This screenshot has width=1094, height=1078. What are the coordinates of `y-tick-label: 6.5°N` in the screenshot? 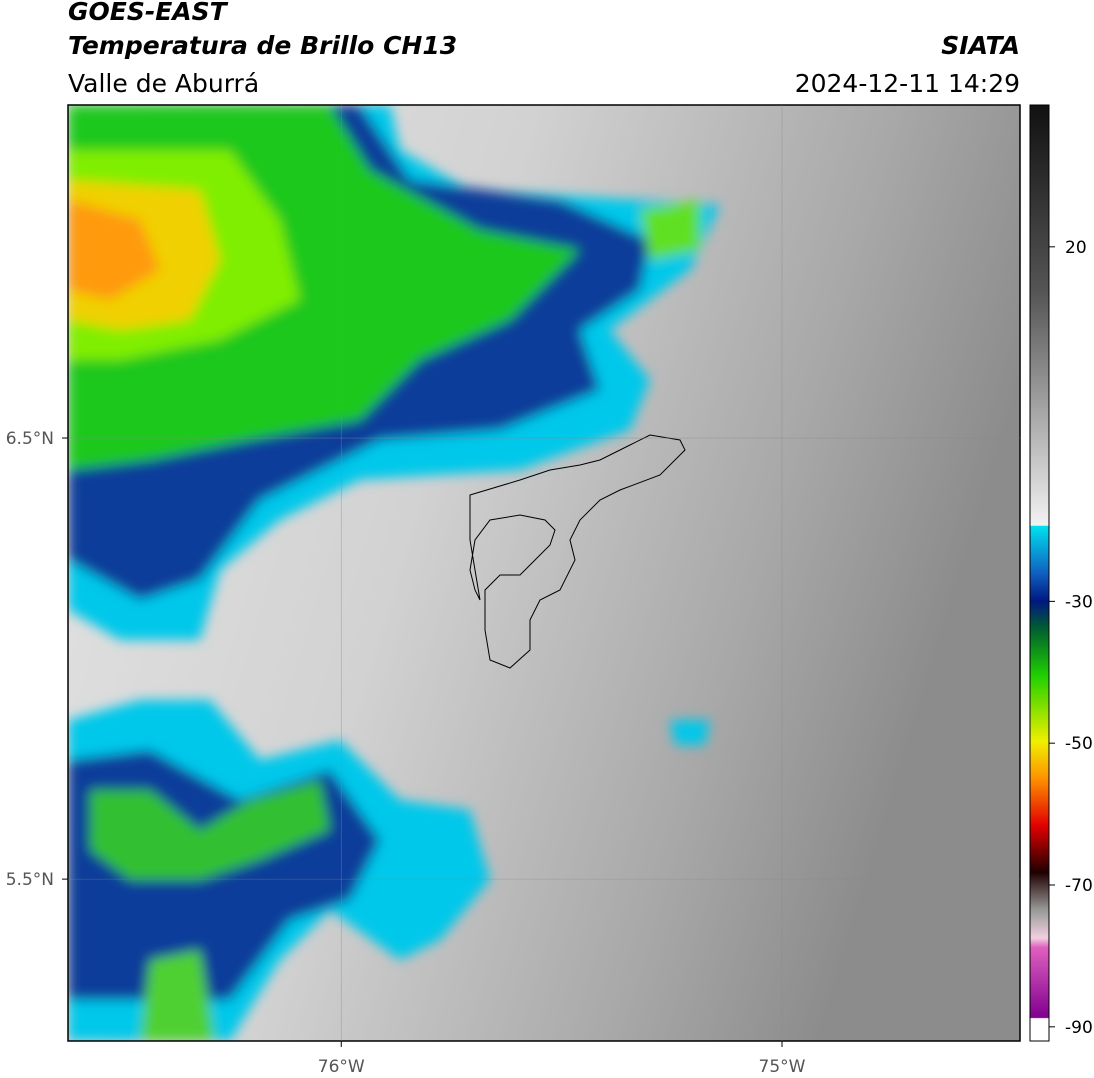 It's located at (30, 439).